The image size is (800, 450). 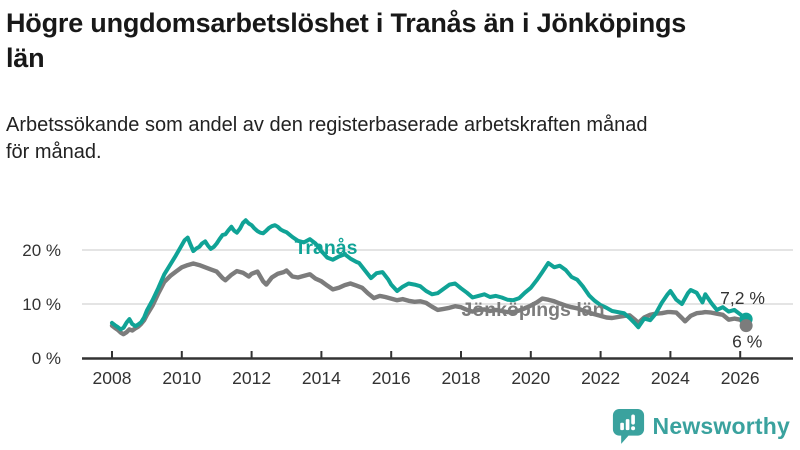 What do you see at coordinates (721, 425) in the screenshot?
I see `newsworthy-wordmark: Newsworthy` at bounding box center [721, 425].